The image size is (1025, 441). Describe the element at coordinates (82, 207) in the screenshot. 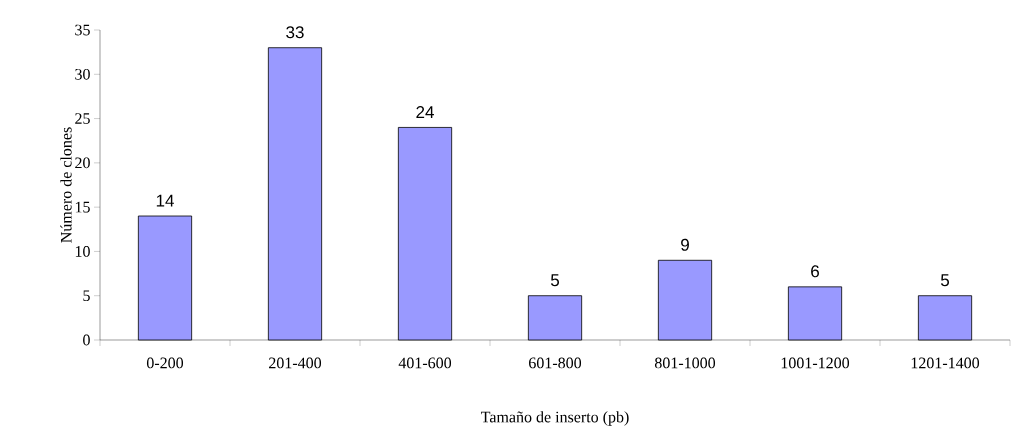

I see `y-tick-label: 15` at that location.